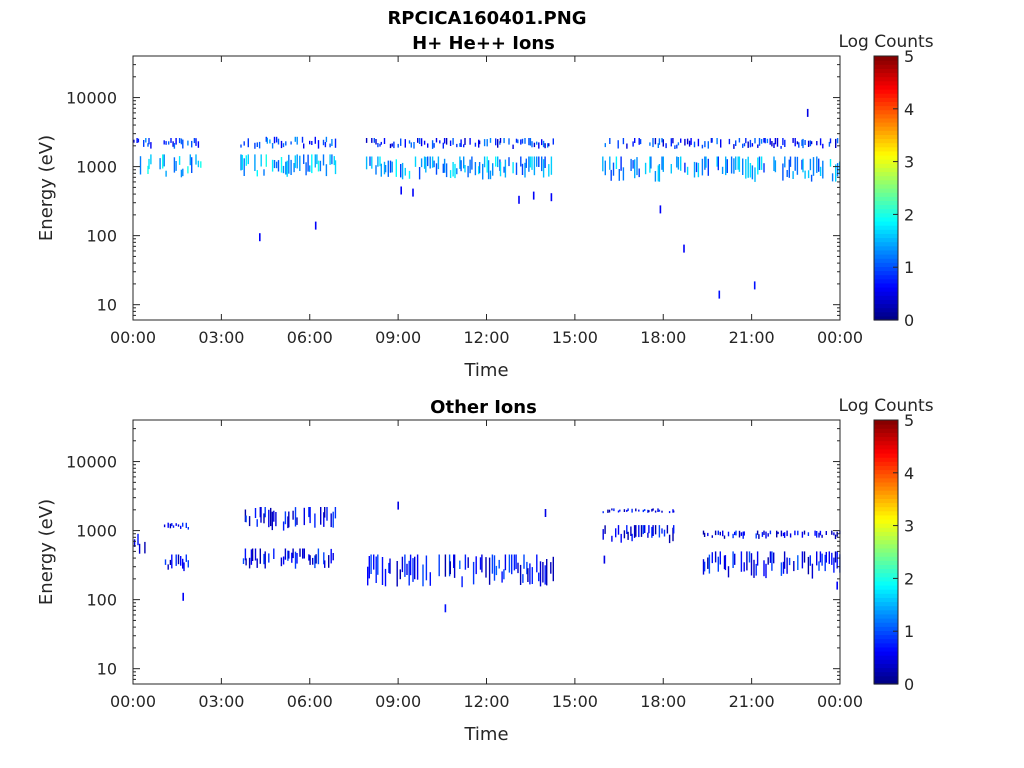 Image resolution: width=1024 pixels, height=768 pixels. I want to click on figure-title: RPCICA160401.PNG, so click(486, 18).